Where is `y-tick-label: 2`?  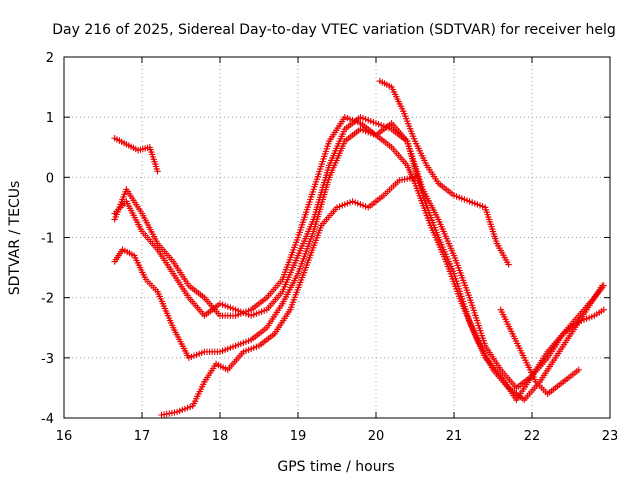
y-tick-label: 2 is located at coordinates (50, 58).